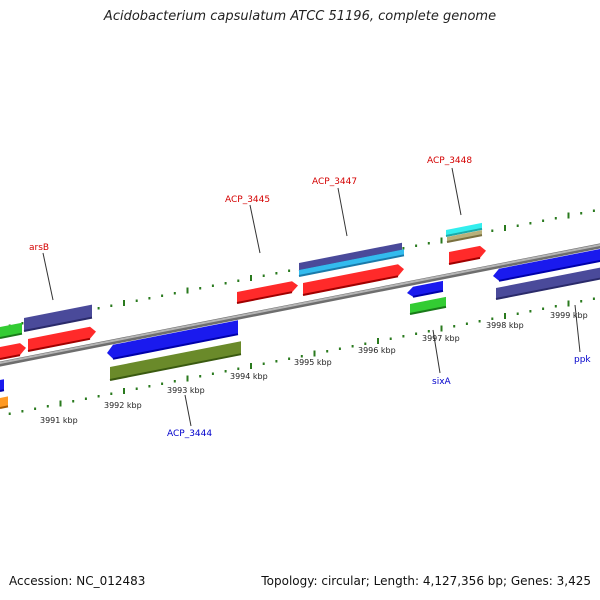 The height and width of the screenshot is (600, 600). Describe the element at coordinates (39, 248) in the screenshot. I see `gene-label-arsB: arsB` at that location.